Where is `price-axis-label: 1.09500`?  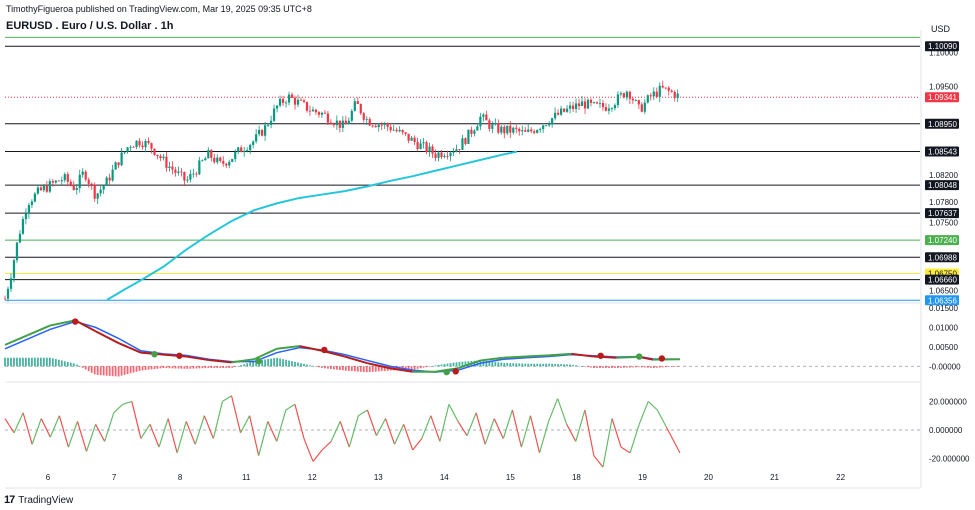 price-axis-label: 1.09500 is located at coordinates (943, 86).